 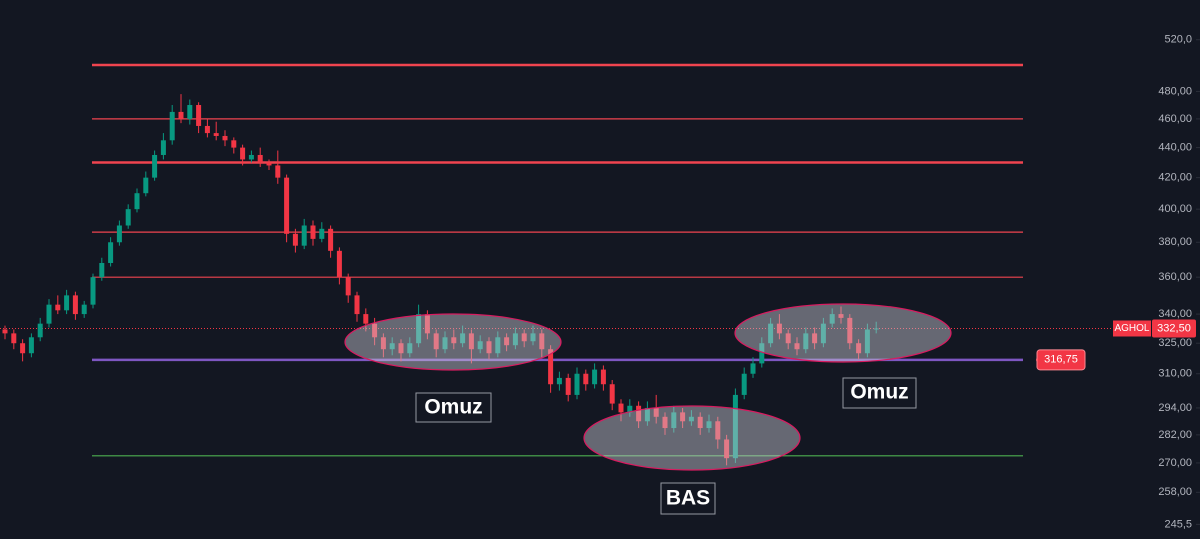 I want to click on y-tick-label: 310,00, so click(x=1175, y=374).